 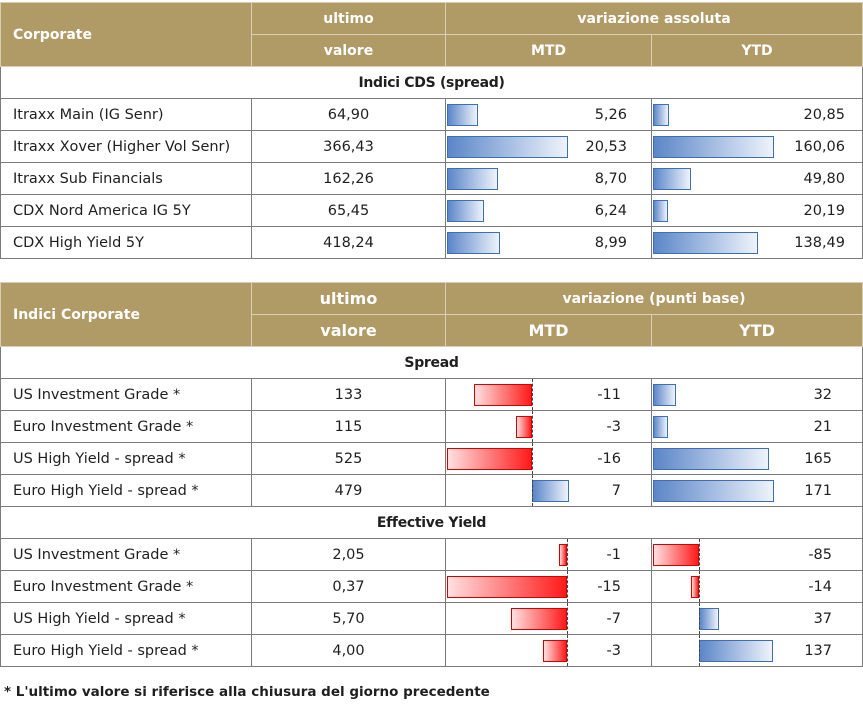 I want to click on row-value: 115, so click(x=348, y=426).